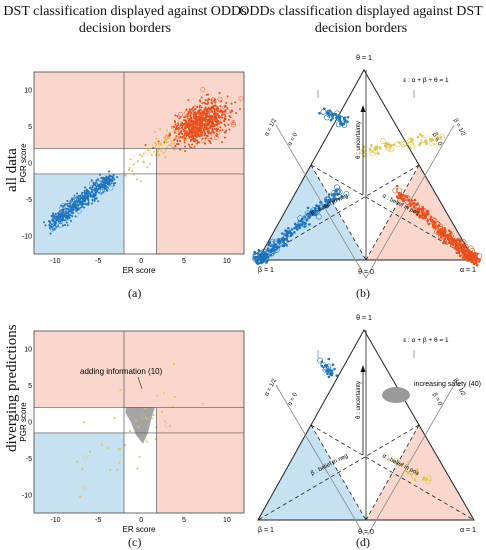  What do you see at coordinates (459, 128) in the screenshot?
I see `side-label-beta-half: β = 1/2` at bounding box center [459, 128].